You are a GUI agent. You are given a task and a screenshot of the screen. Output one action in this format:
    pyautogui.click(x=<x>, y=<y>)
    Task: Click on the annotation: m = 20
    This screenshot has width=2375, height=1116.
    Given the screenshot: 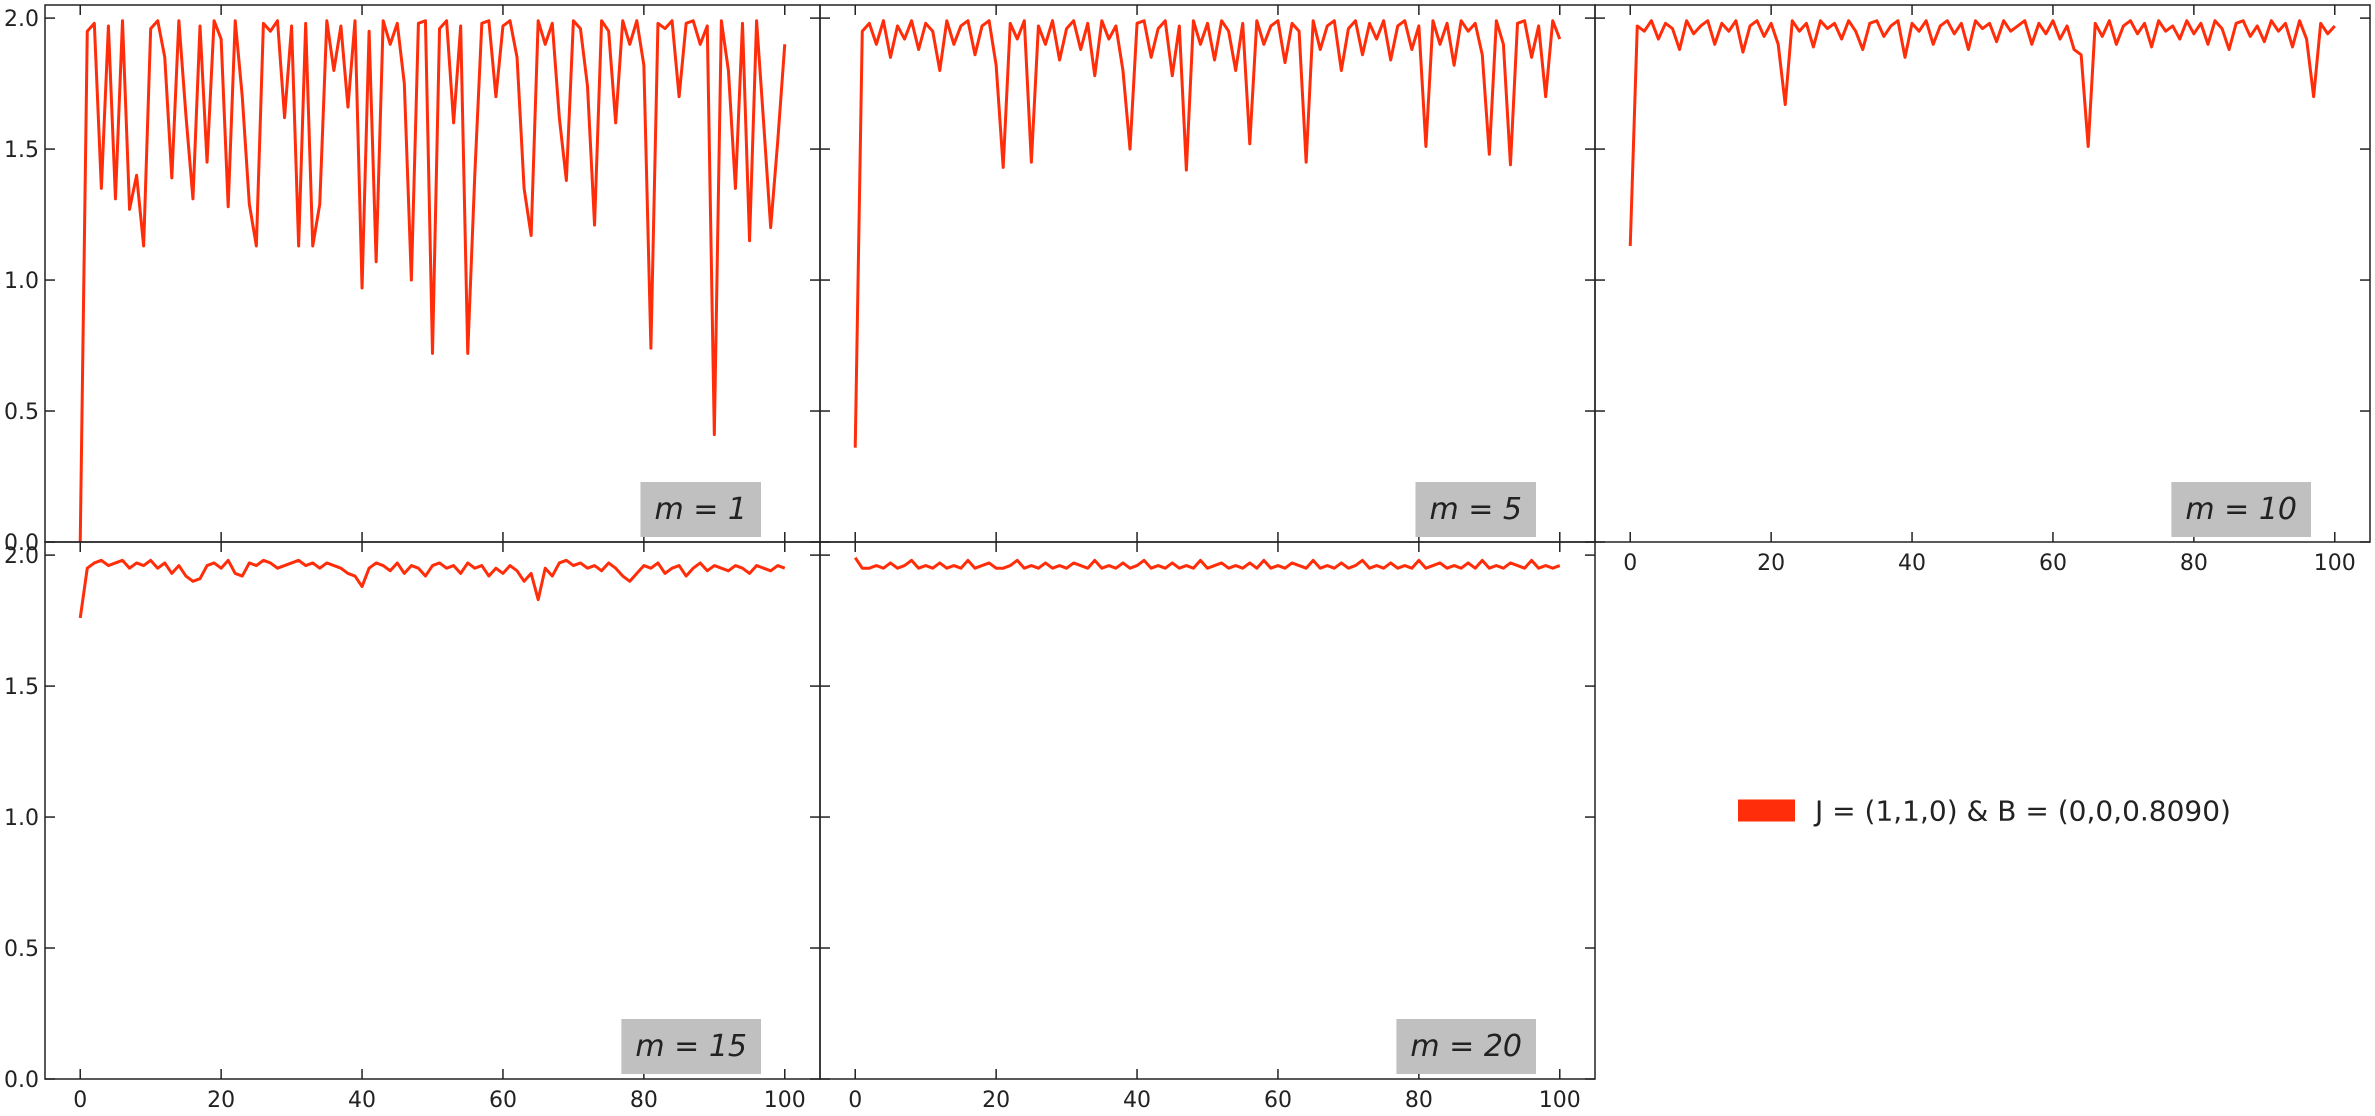 What is the action you would take?
    pyautogui.click(x=1466, y=1046)
    